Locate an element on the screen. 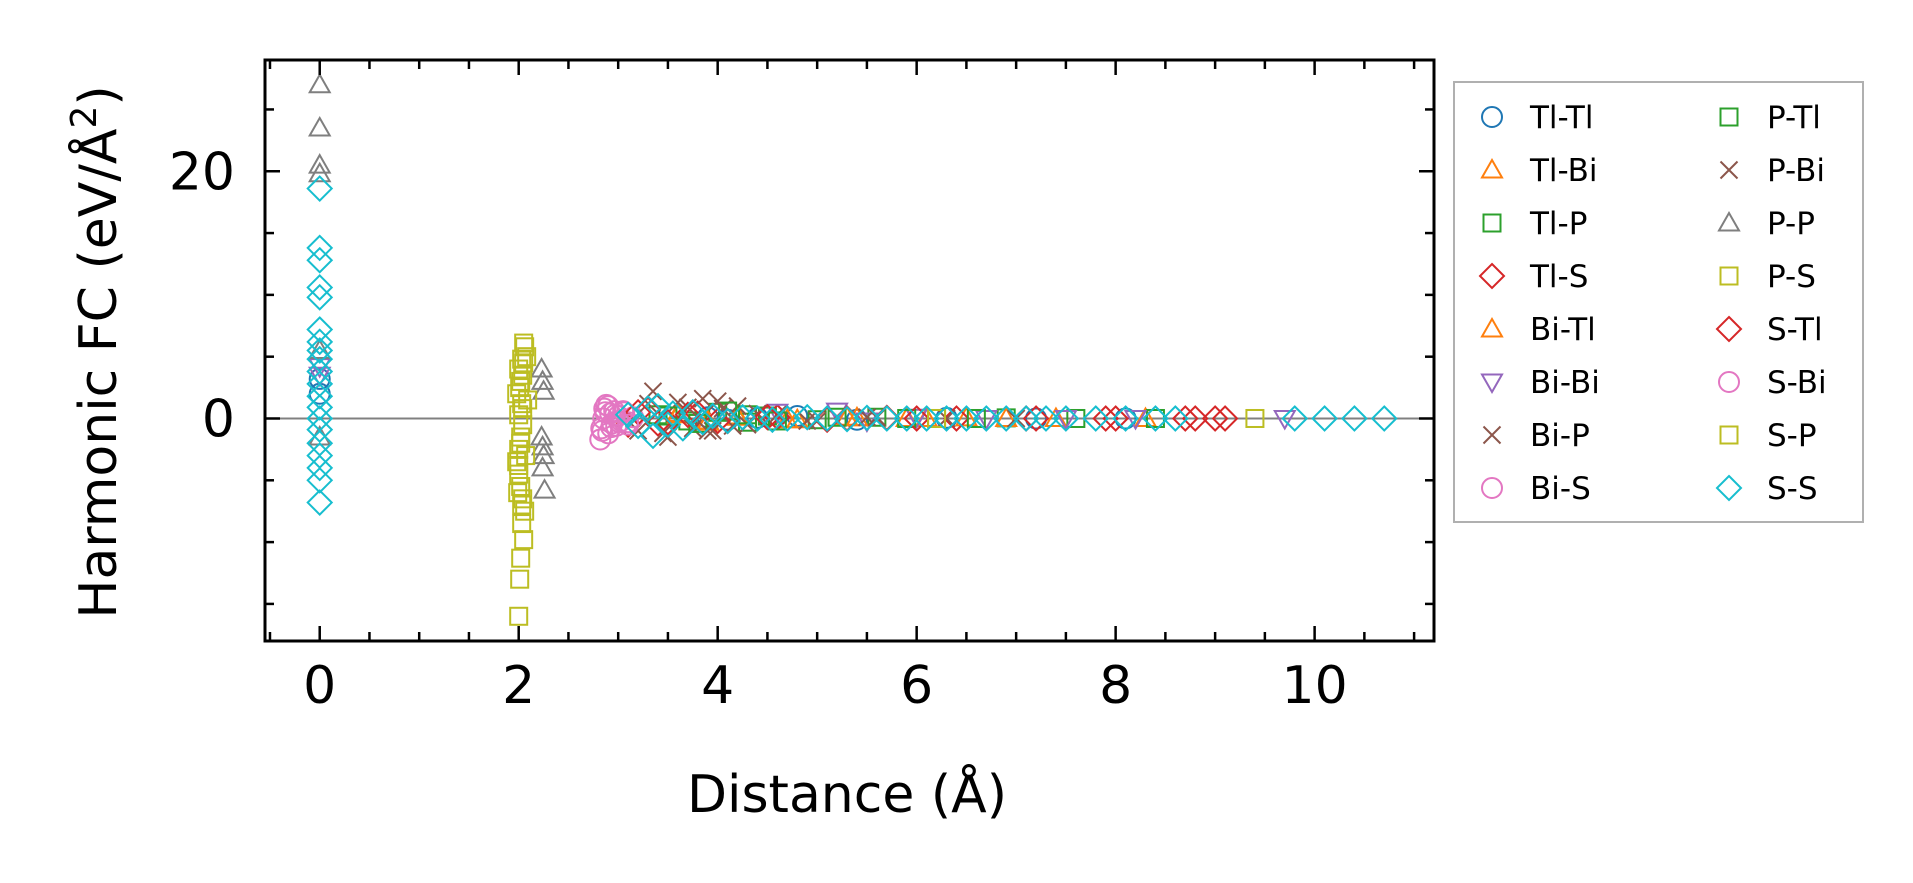  legend-item-p-bi: P-Bi is located at coordinates (1772, 171).